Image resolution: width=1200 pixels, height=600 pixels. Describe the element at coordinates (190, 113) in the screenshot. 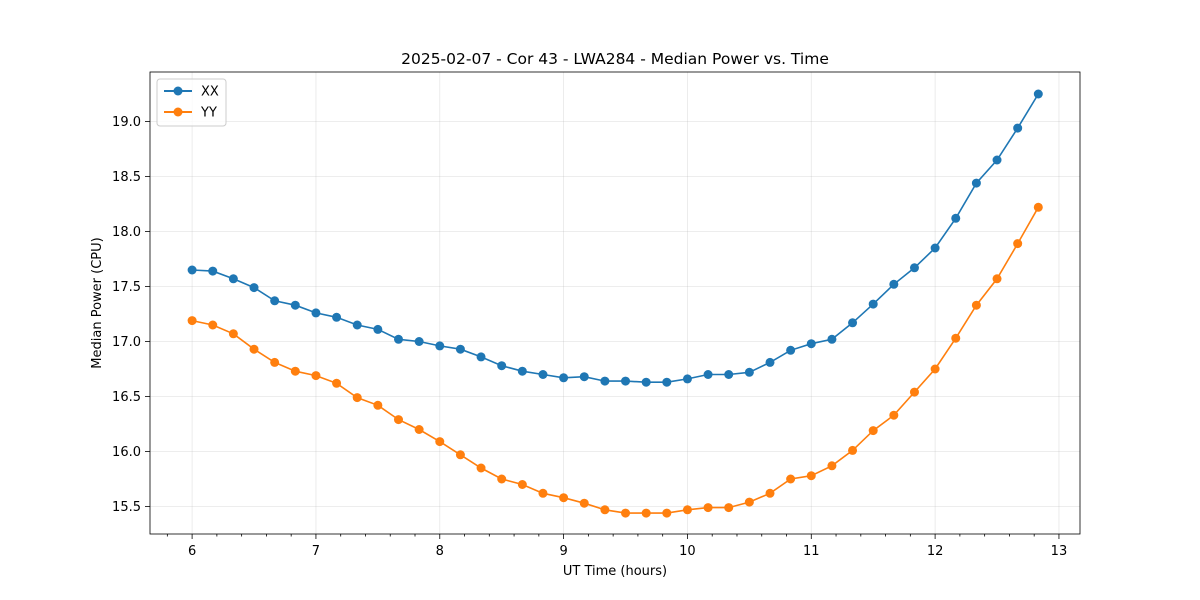

I see `legend-entry-yy: YY` at that location.